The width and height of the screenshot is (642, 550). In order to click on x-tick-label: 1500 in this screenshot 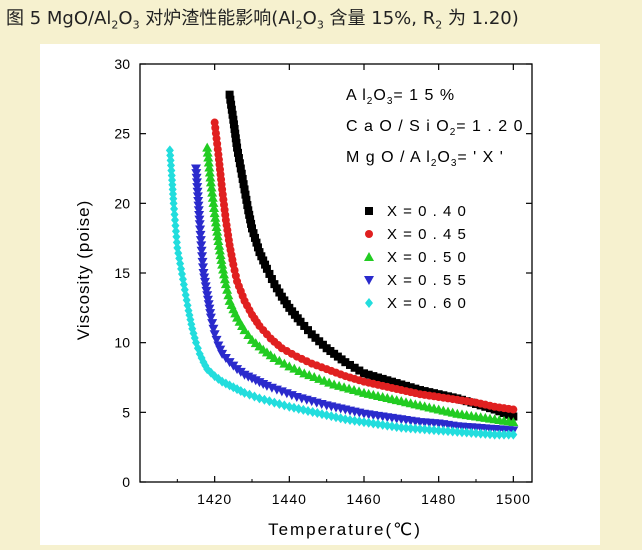, I will do `click(513, 499)`.